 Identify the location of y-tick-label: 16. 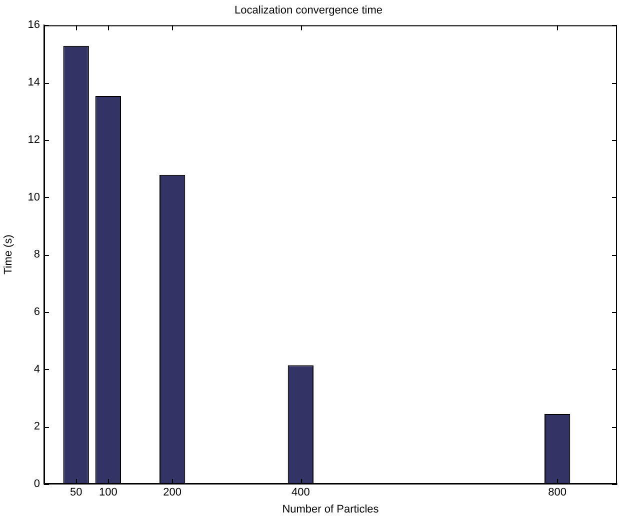
(34, 25).